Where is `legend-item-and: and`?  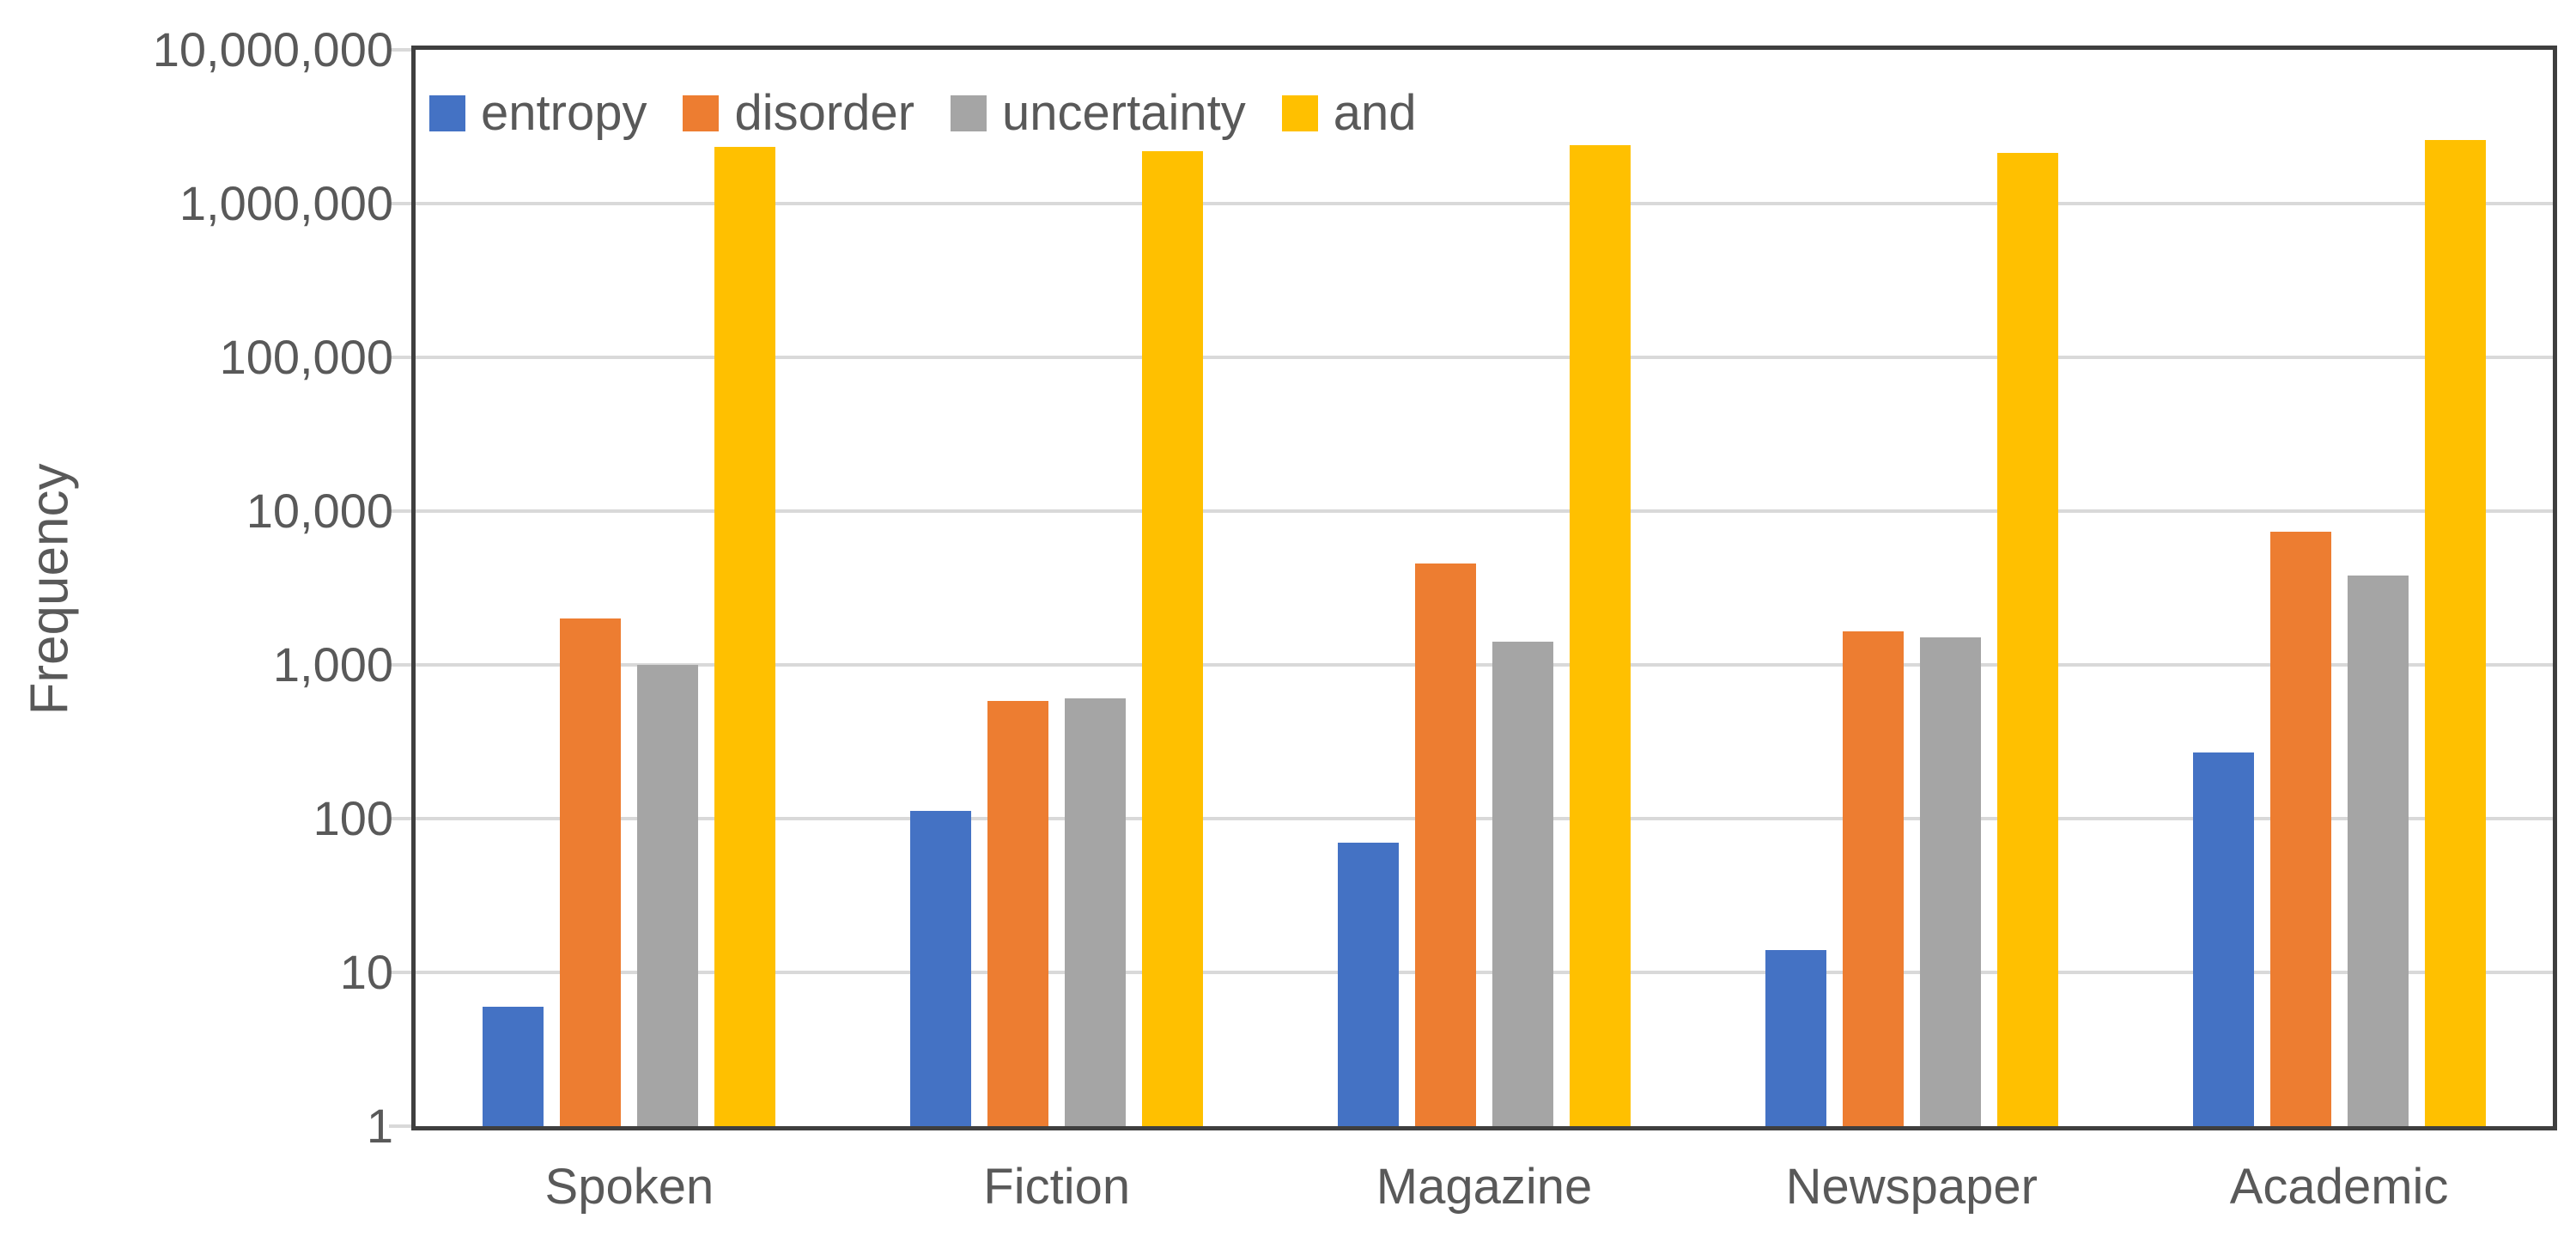 legend-item-and: and is located at coordinates (1349, 113).